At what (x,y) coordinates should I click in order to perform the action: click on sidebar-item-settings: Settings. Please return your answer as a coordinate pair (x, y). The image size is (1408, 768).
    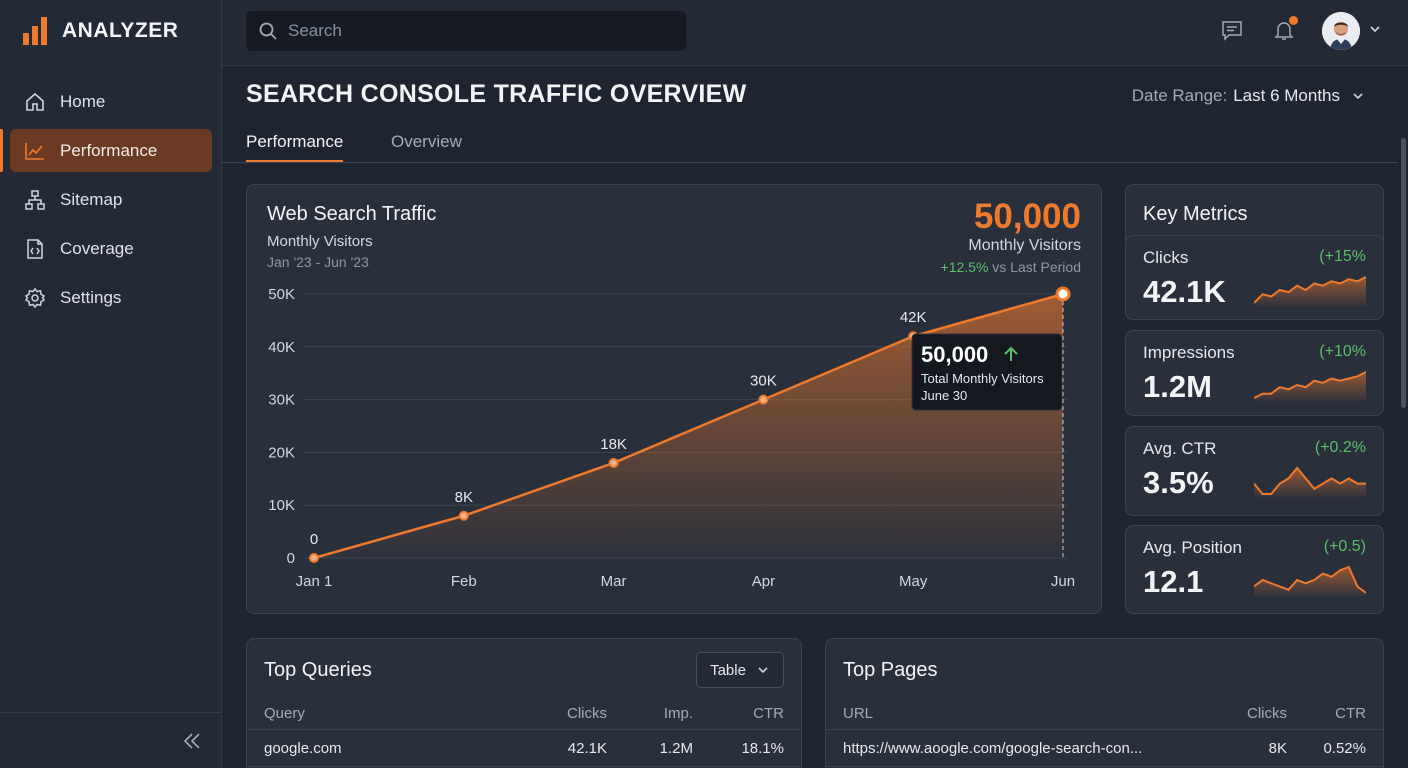
    Looking at the image, I should click on (111, 297).